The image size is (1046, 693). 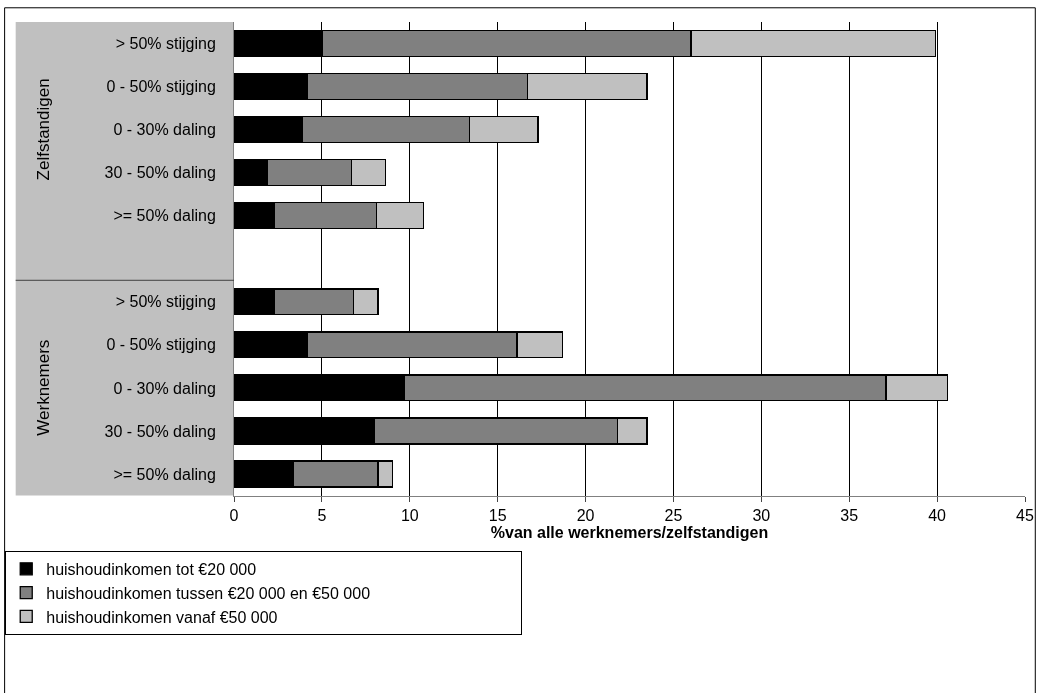 I want to click on x-tick-label: 25, so click(x=673, y=515).